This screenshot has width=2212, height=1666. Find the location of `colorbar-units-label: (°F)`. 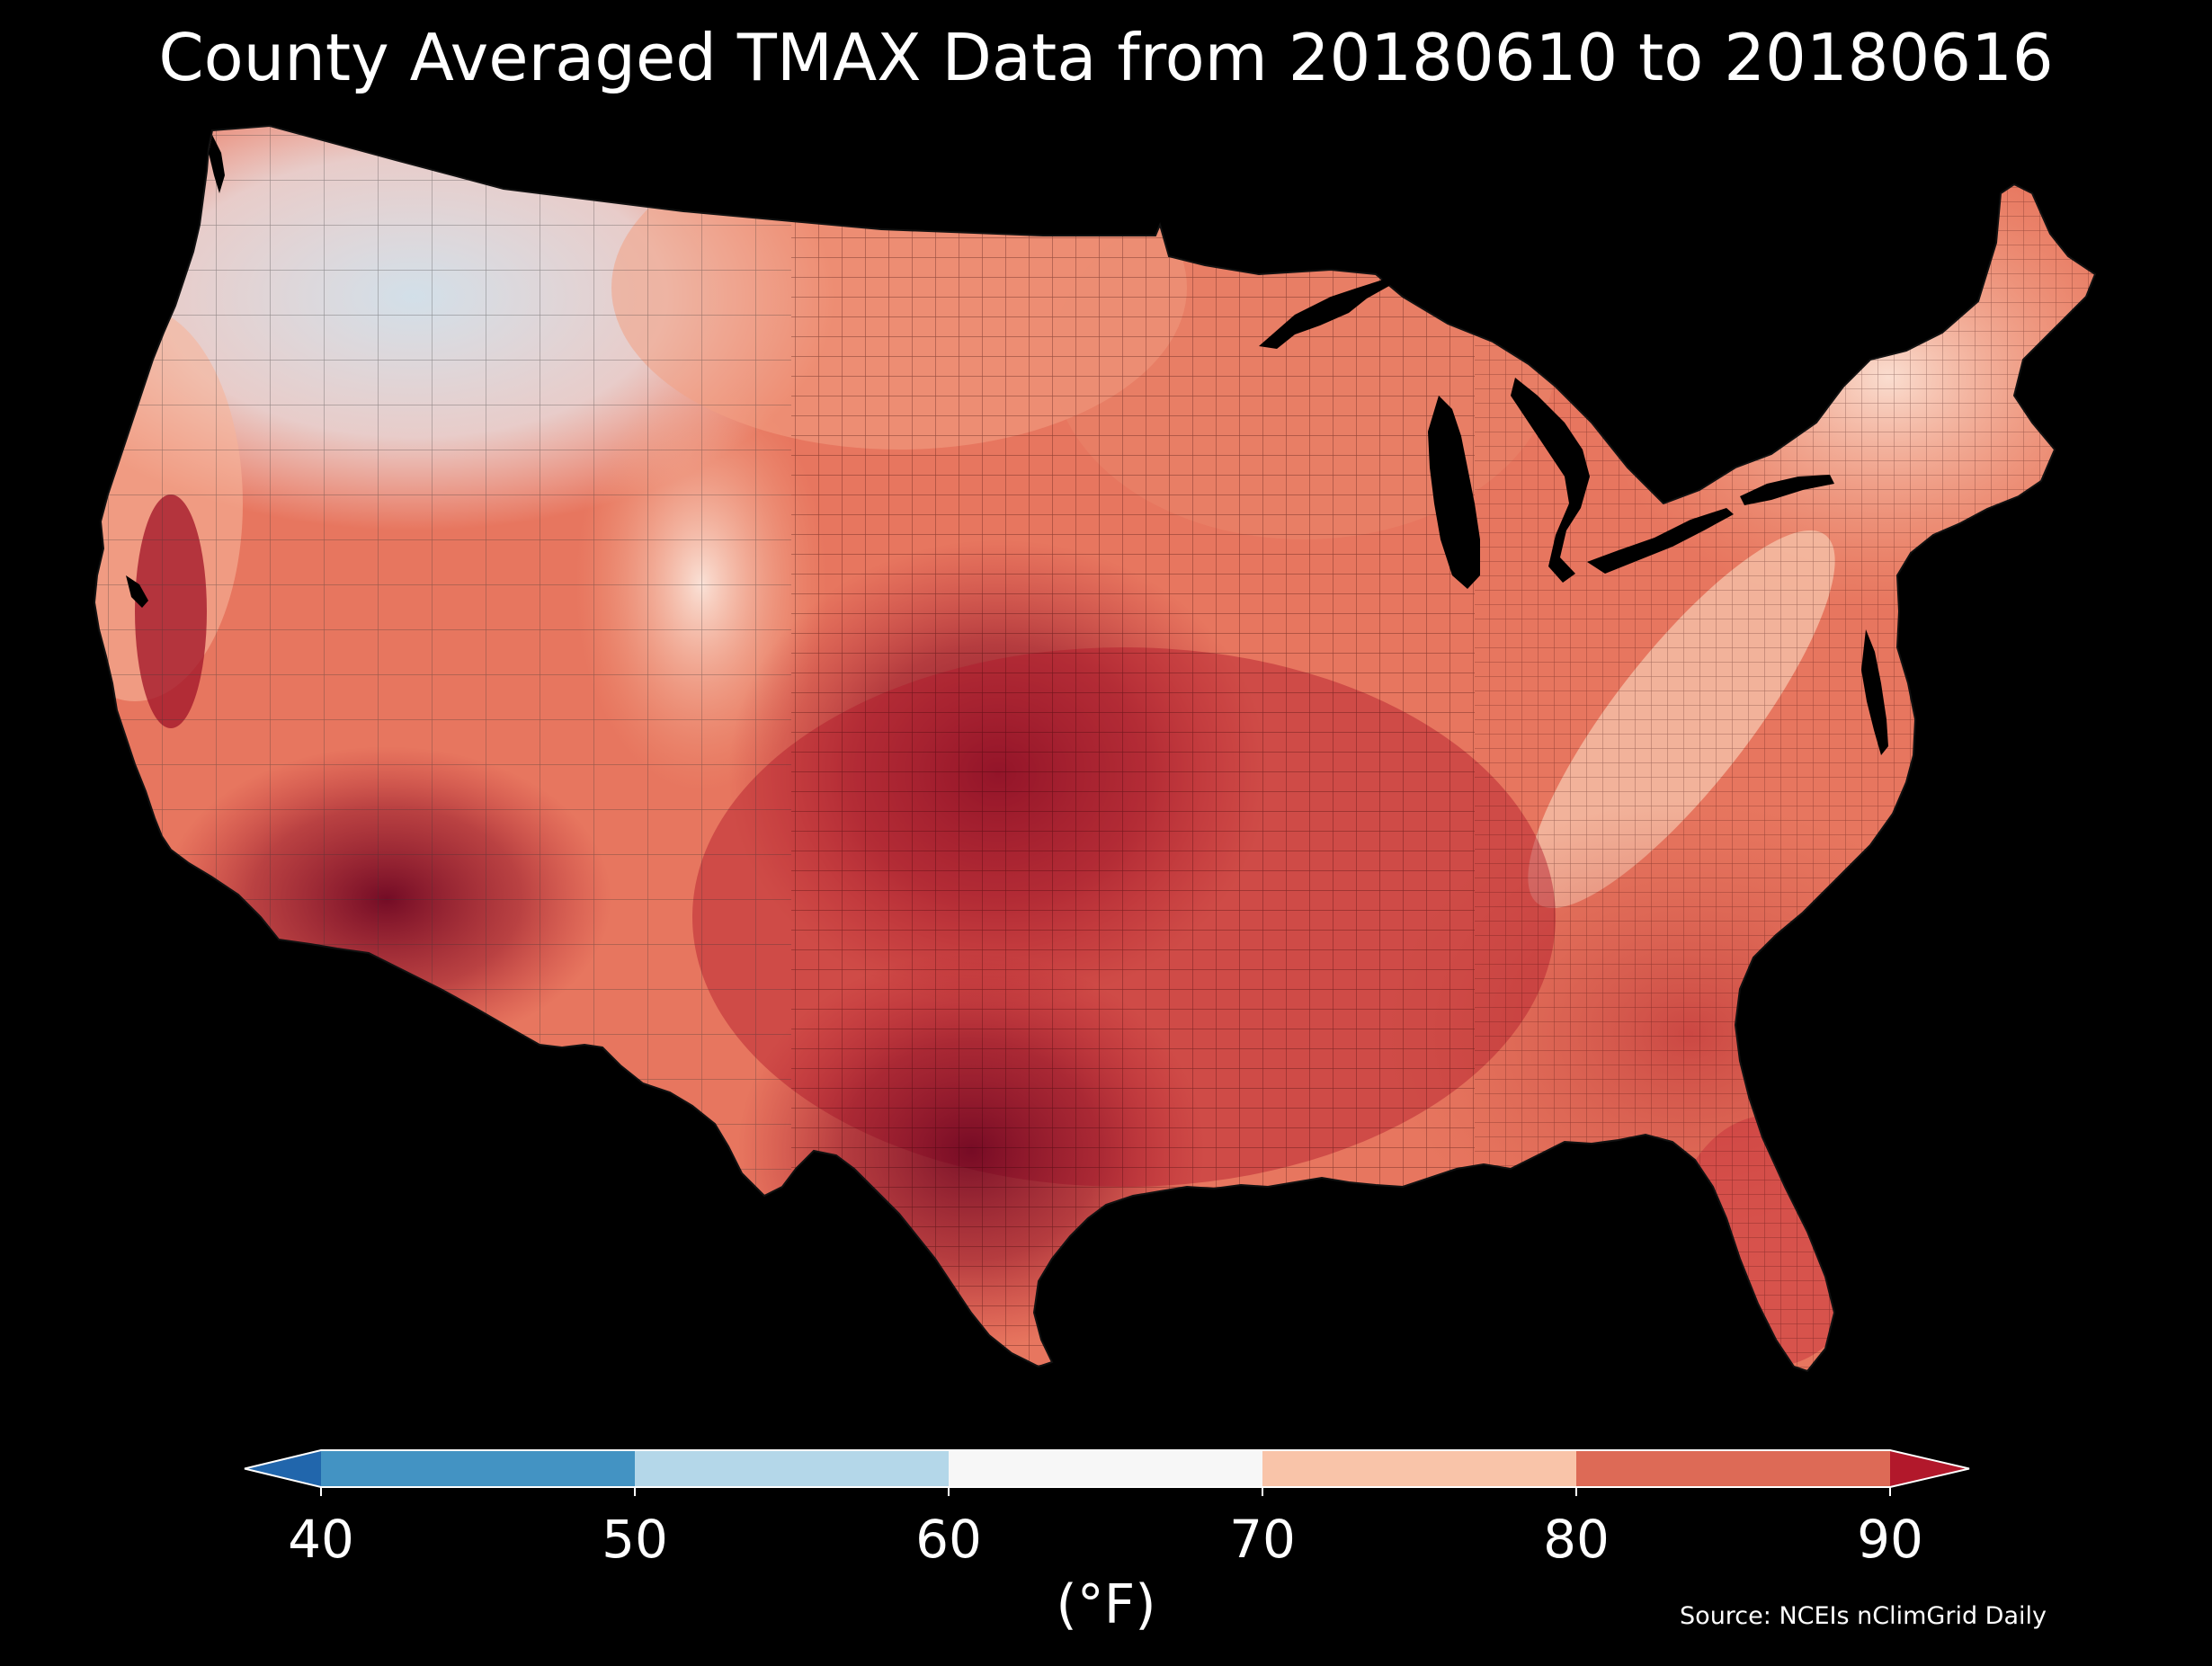

colorbar-units-label: (°F) is located at coordinates (1106, 1604).